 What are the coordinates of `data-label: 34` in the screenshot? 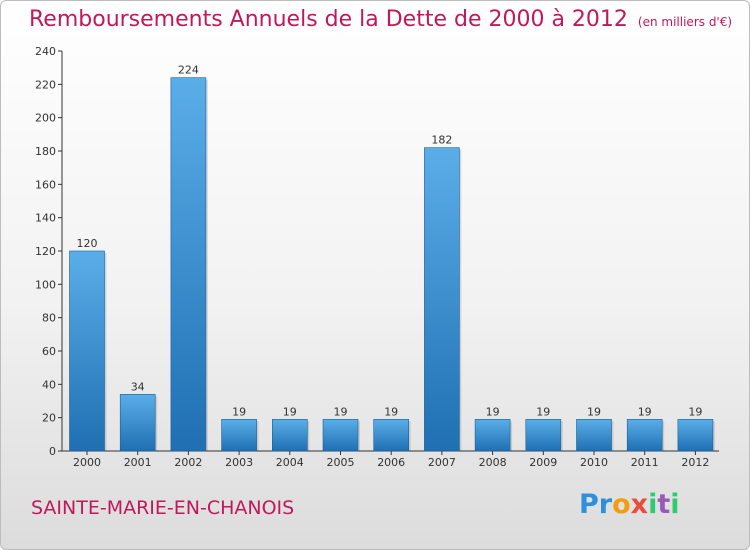 It's located at (138, 386).